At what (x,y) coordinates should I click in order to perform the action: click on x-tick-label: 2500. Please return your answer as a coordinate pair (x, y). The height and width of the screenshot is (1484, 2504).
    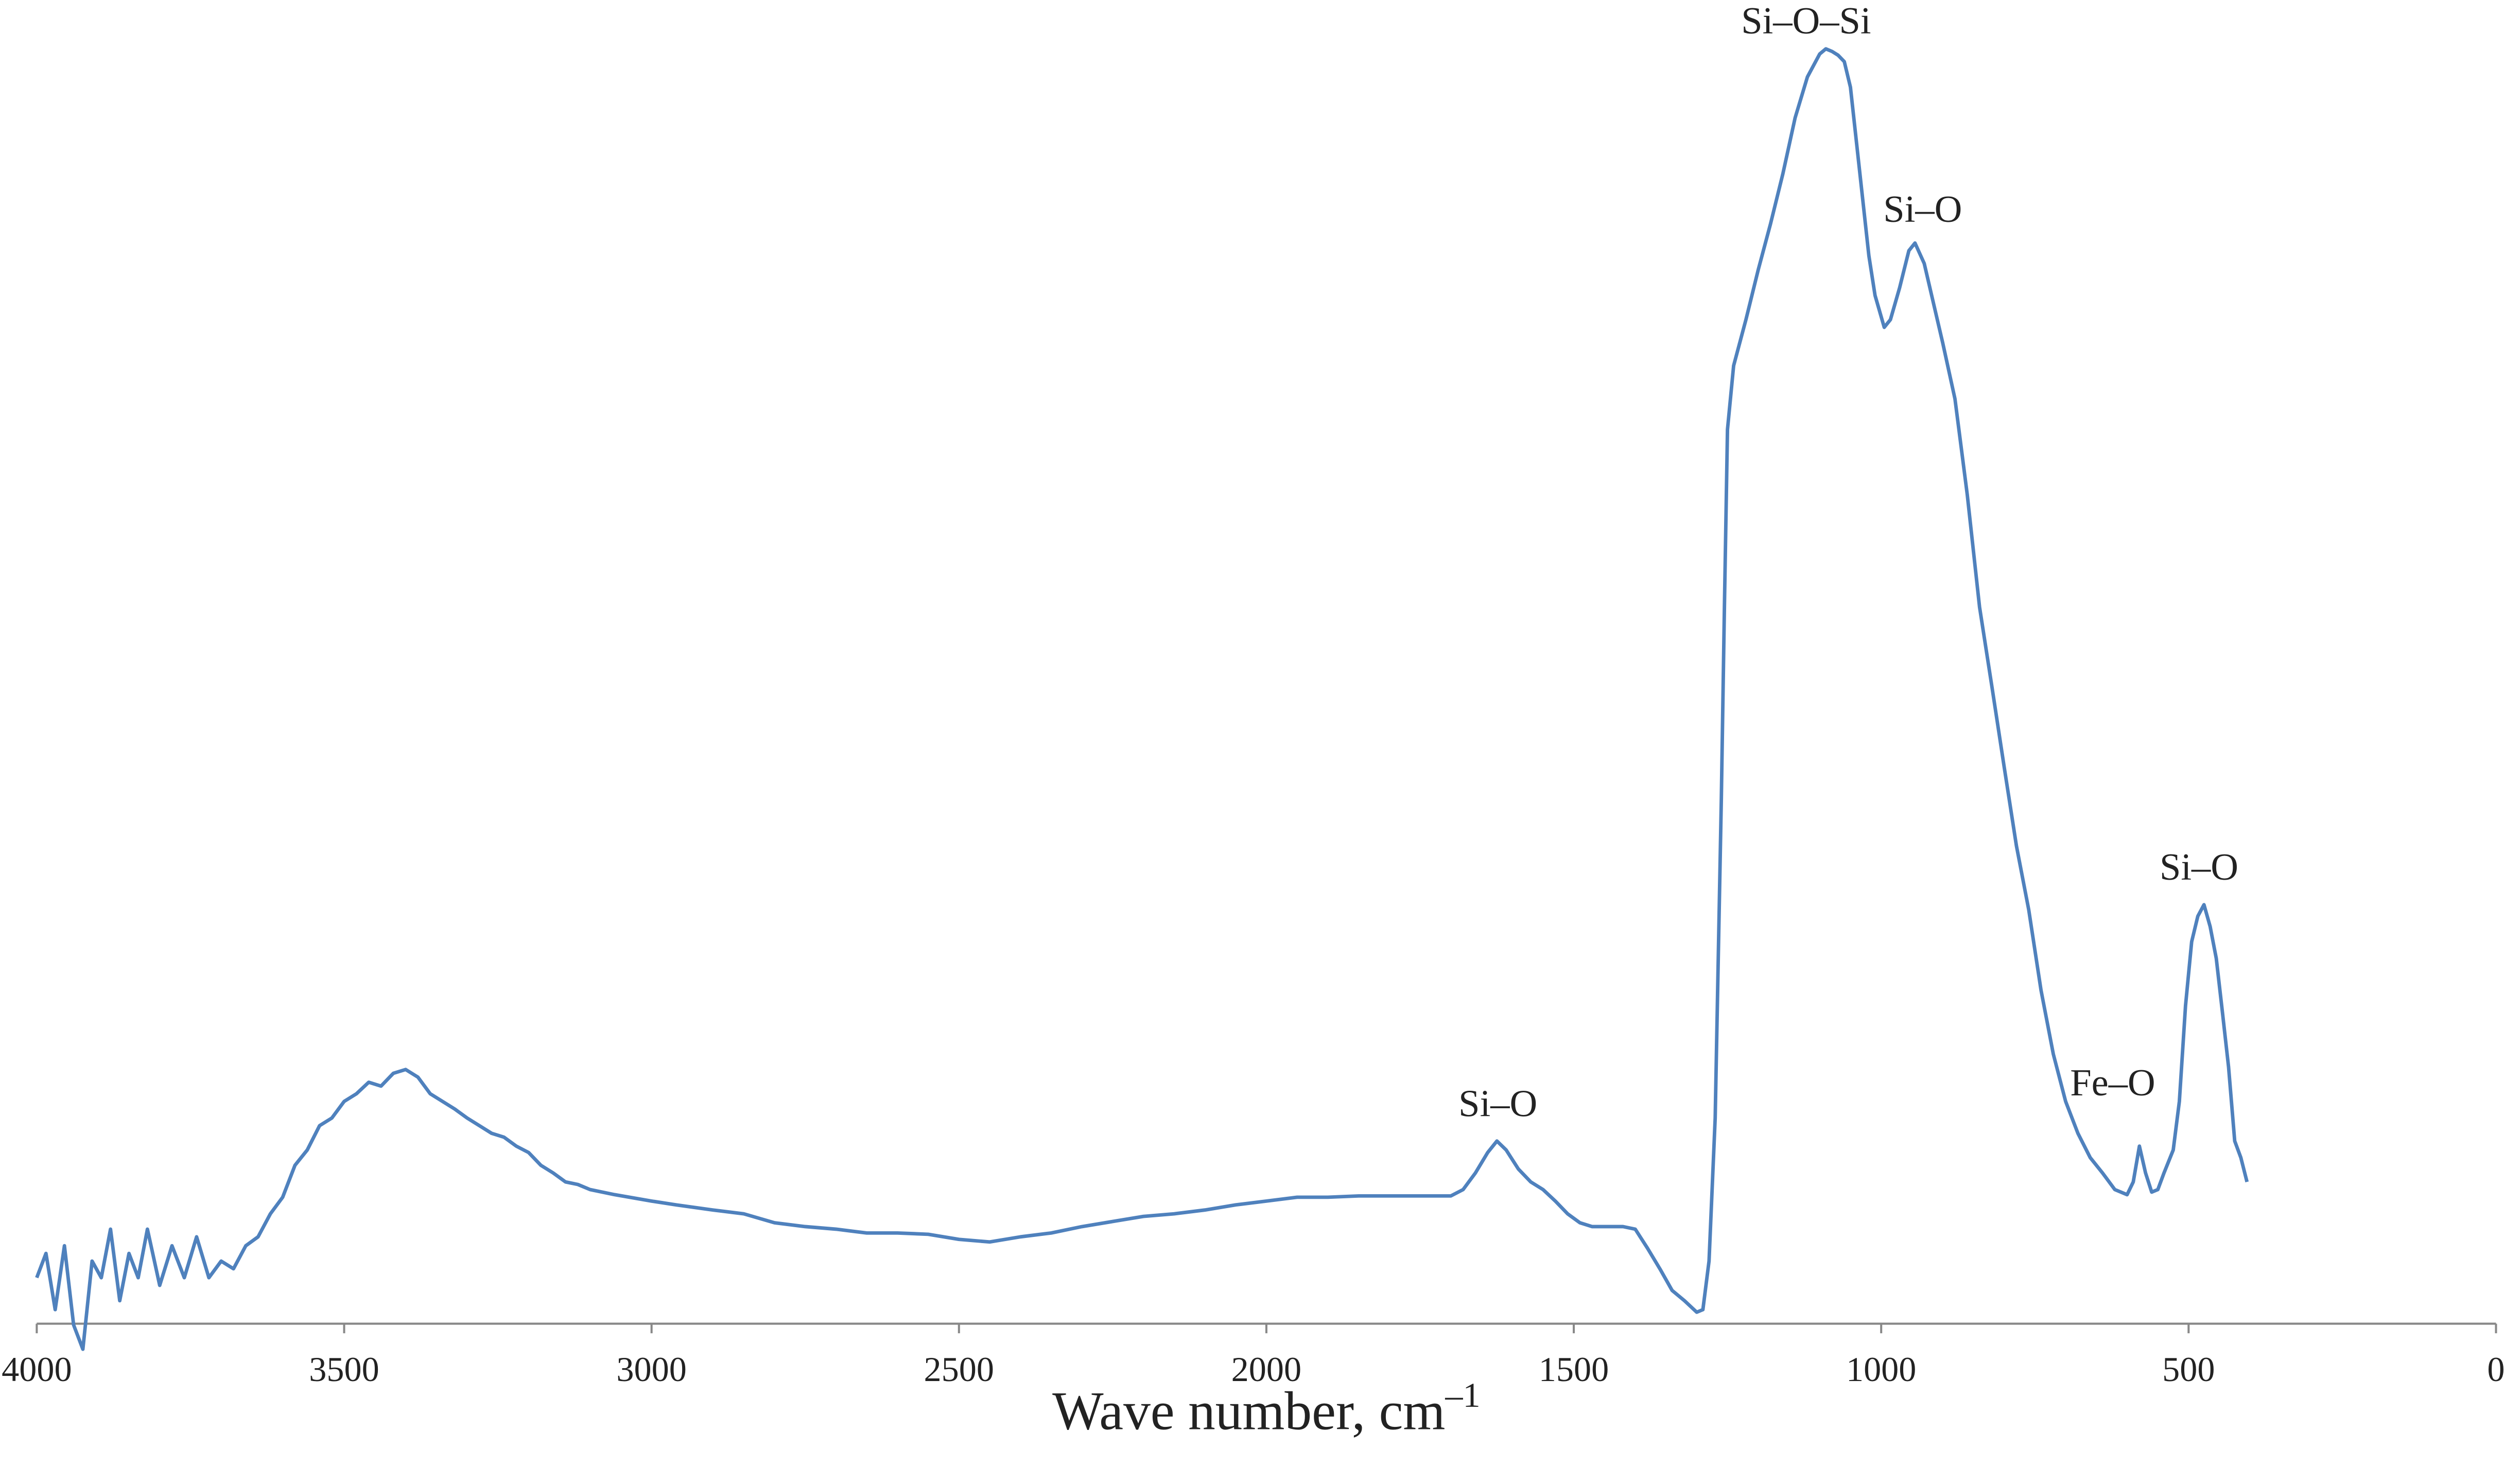
    Looking at the image, I should click on (959, 1369).